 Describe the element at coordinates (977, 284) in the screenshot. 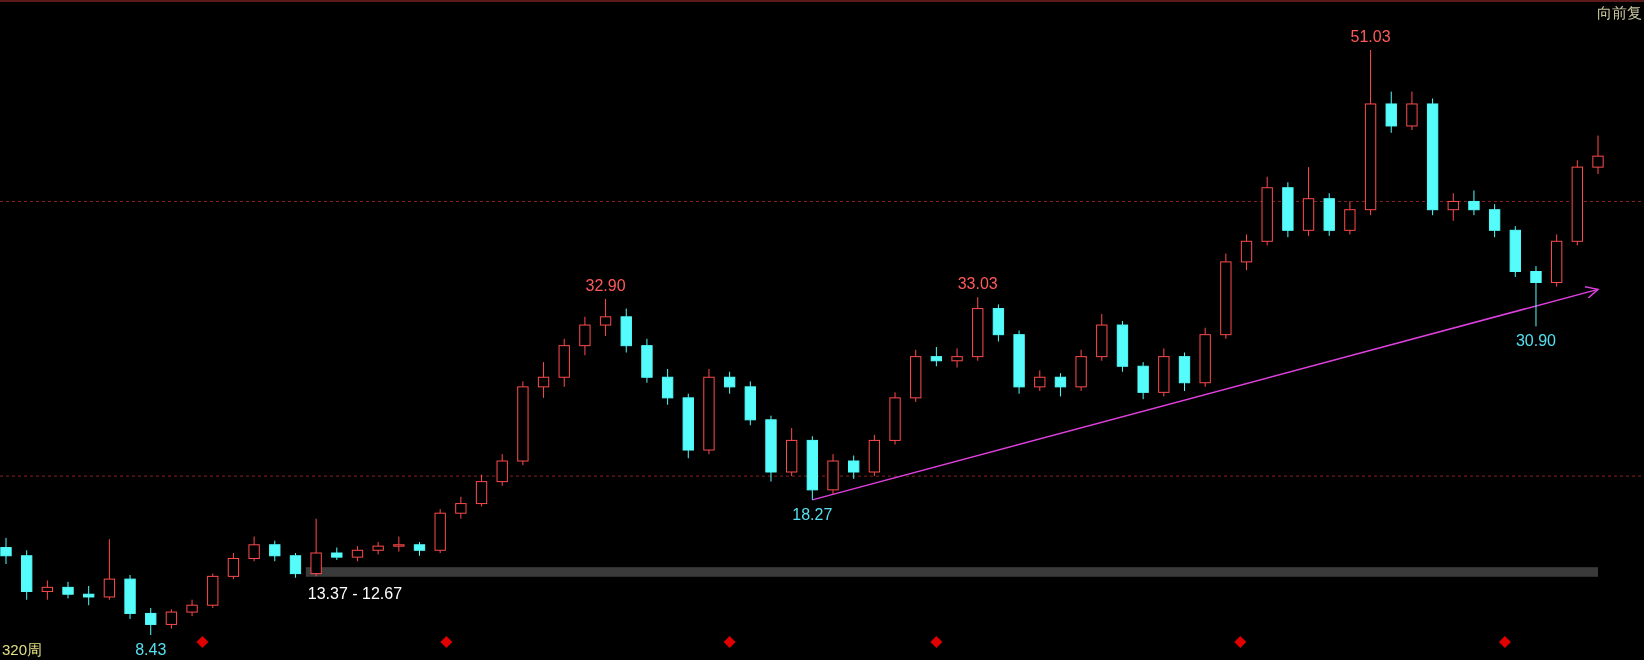

I see `annotation: 33.03` at that location.